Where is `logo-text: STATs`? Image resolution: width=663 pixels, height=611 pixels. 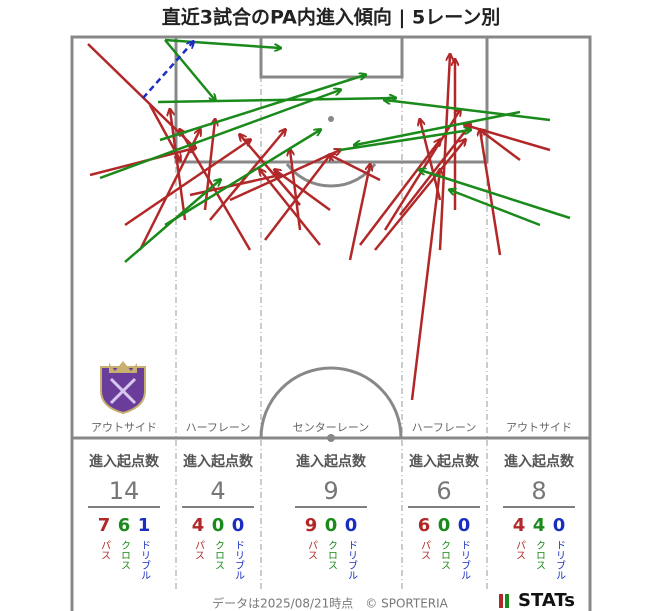
logo-text: STATs is located at coordinates (546, 600).